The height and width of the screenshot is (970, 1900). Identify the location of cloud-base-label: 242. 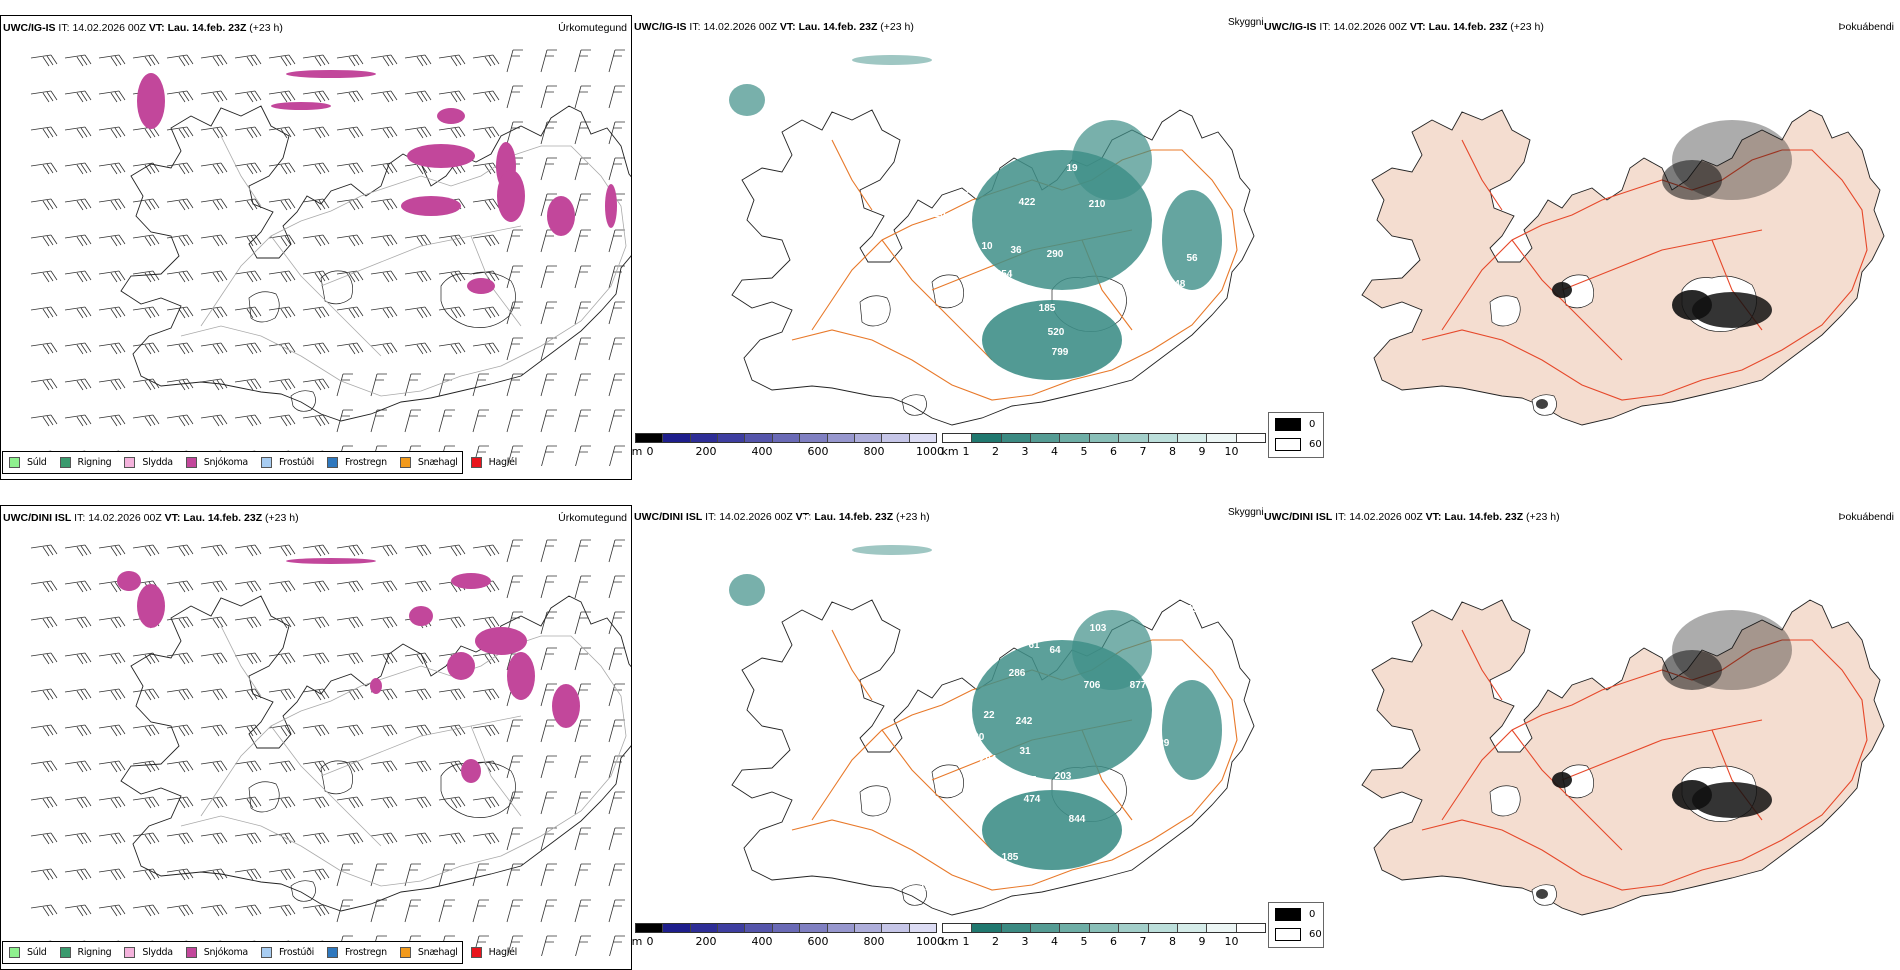
(1024, 721).